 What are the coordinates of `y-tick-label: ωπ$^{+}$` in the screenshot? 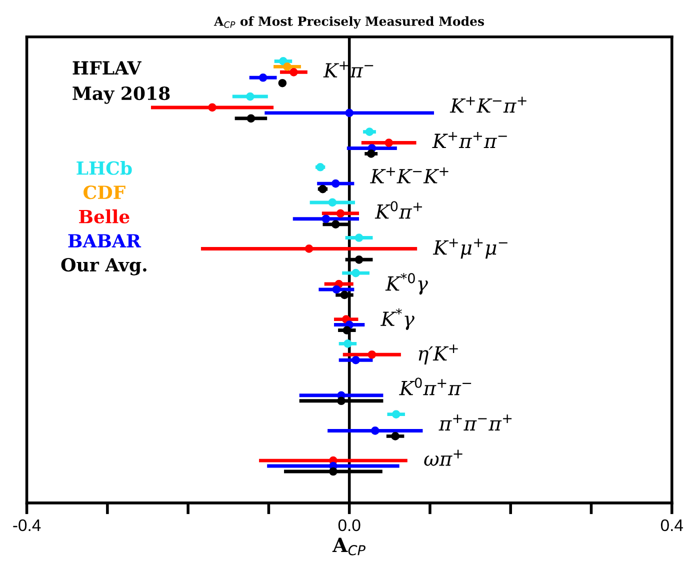 It's located at (443, 458).